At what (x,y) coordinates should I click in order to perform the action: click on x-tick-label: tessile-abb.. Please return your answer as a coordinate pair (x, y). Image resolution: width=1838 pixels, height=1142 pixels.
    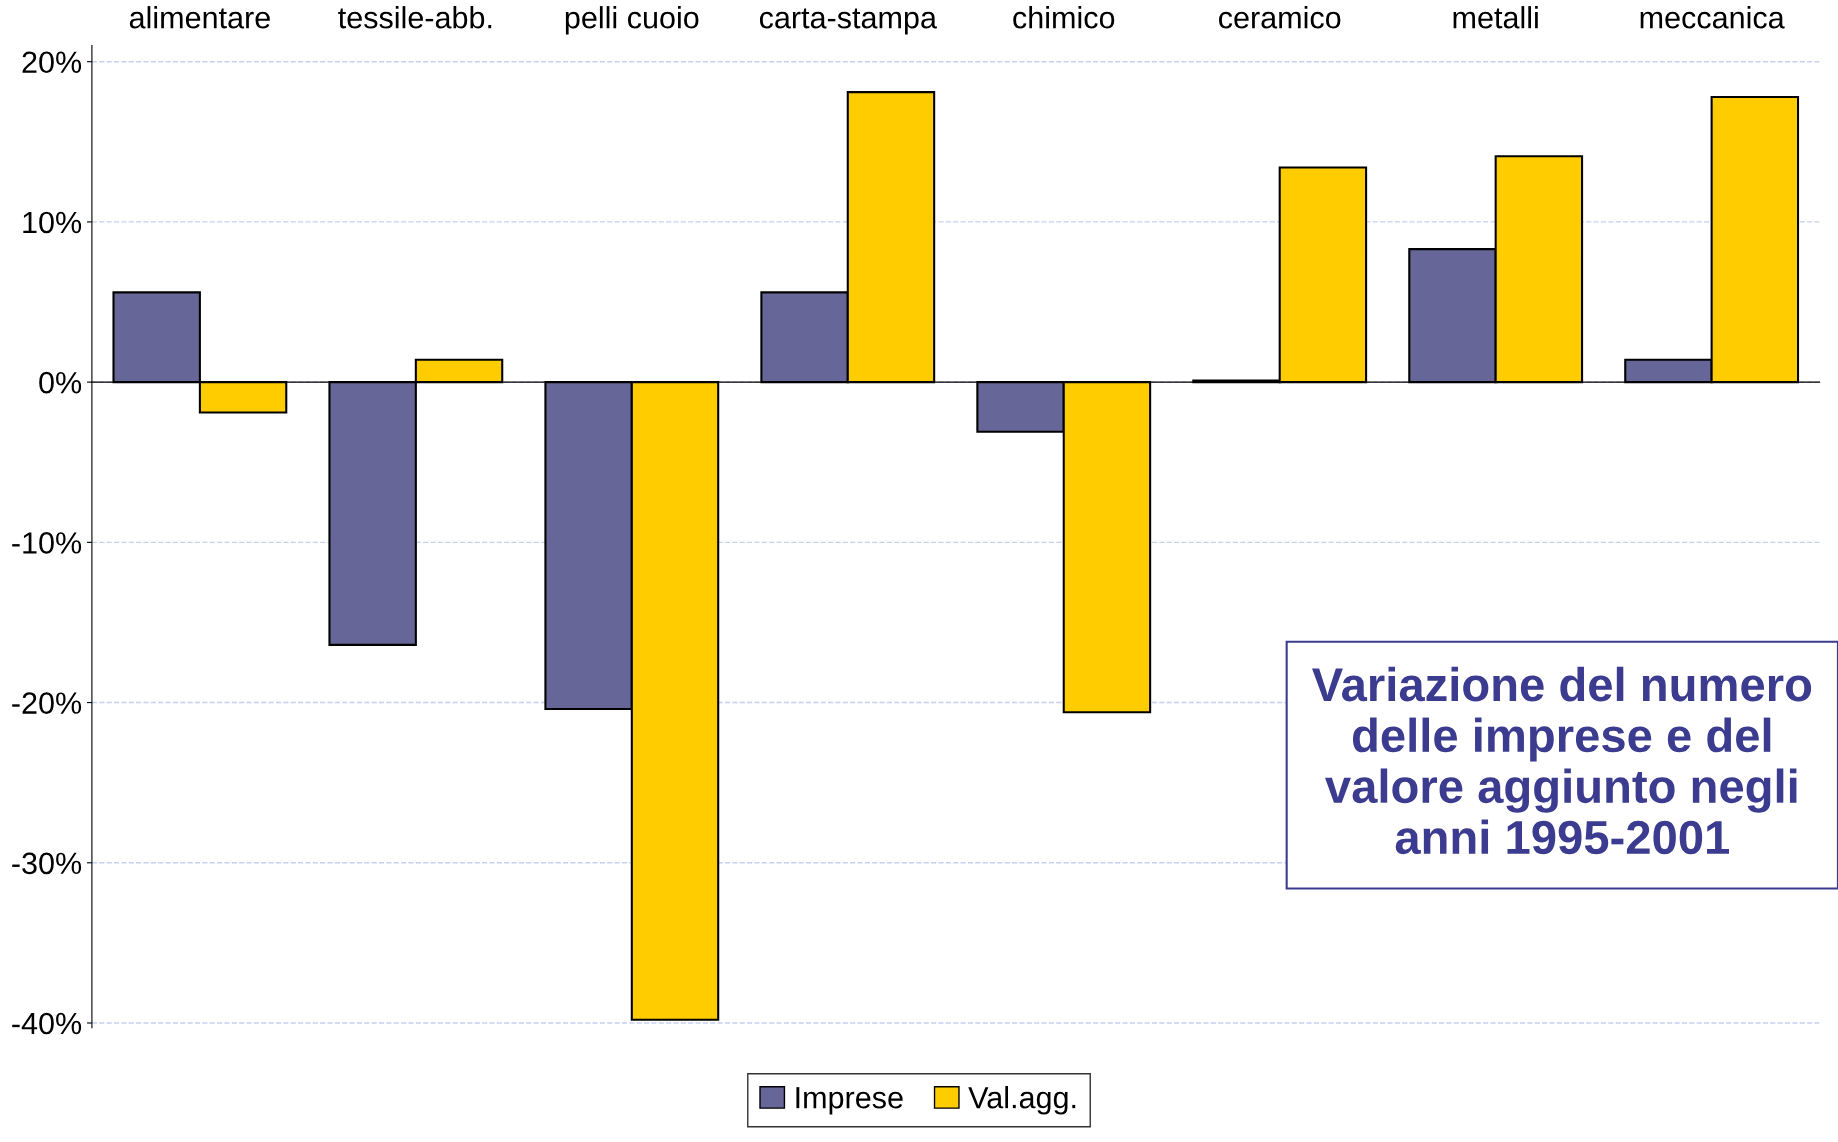
    Looking at the image, I should click on (415, 17).